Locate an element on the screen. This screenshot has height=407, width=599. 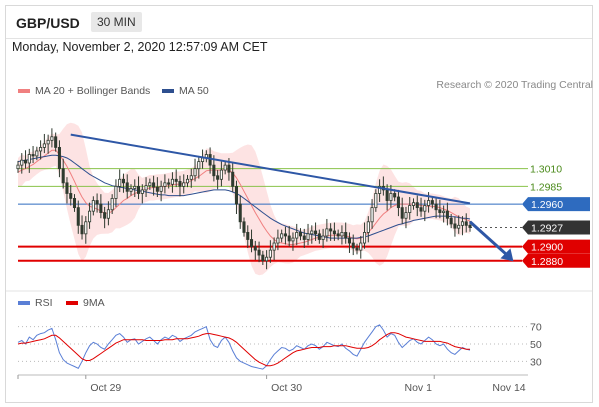
legend-ma20: MA 20 + Bollinger Bands is located at coordinates (84, 91).